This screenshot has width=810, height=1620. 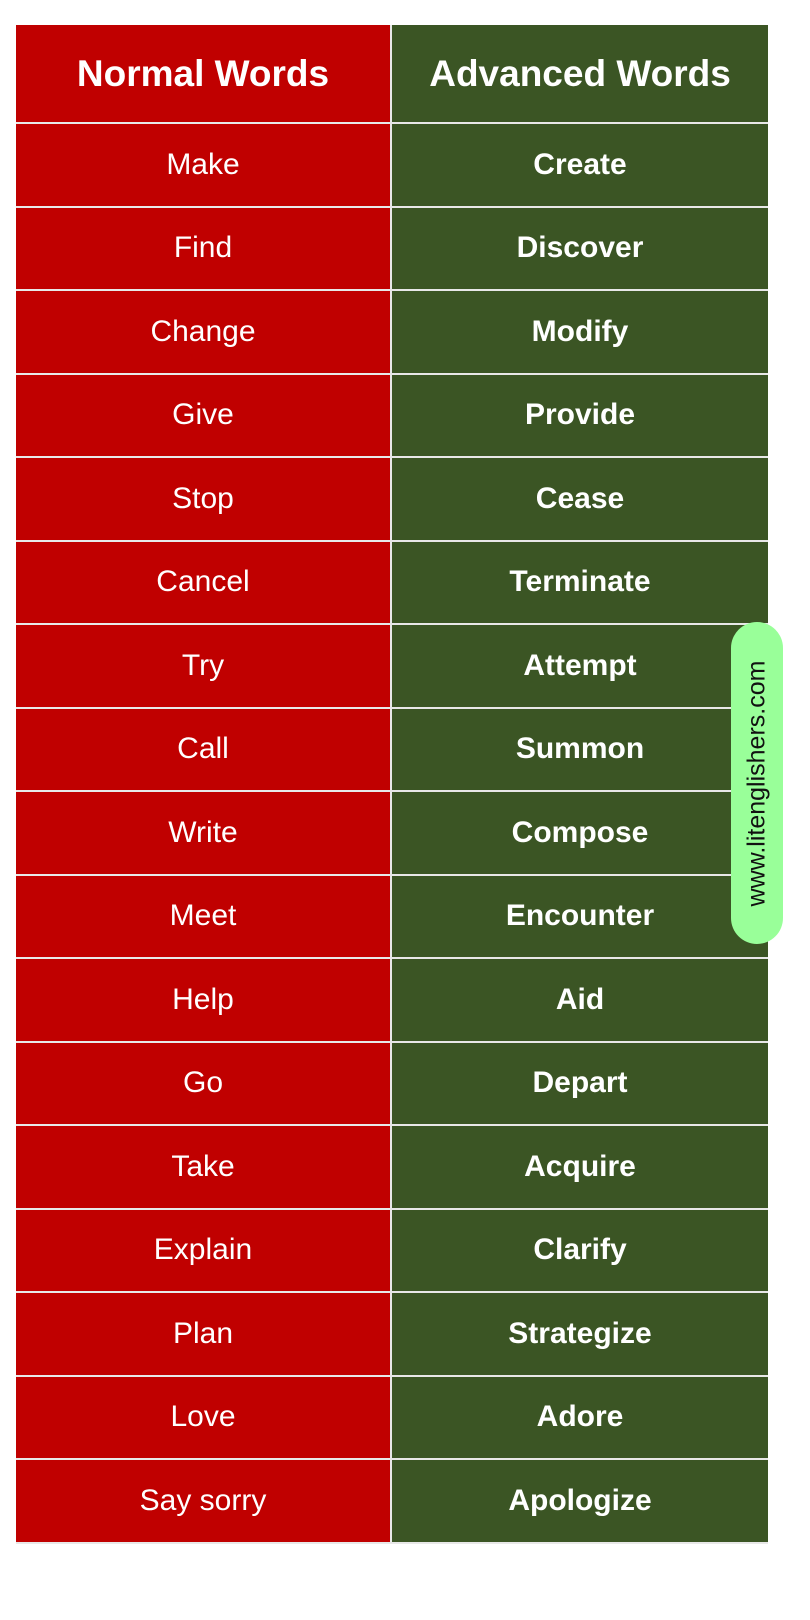 I want to click on advanced-word-cell: Clarify, so click(x=580, y=1250).